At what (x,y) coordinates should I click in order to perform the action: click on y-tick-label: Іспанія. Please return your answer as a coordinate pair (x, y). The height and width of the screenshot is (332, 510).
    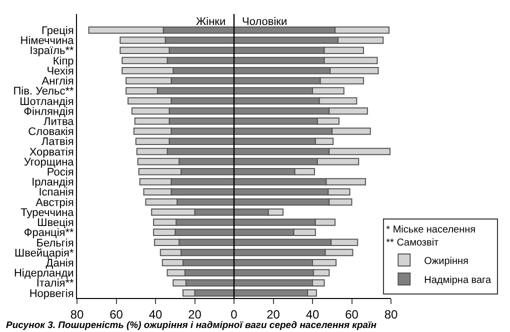
    Looking at the image, I should click on (56, 192).